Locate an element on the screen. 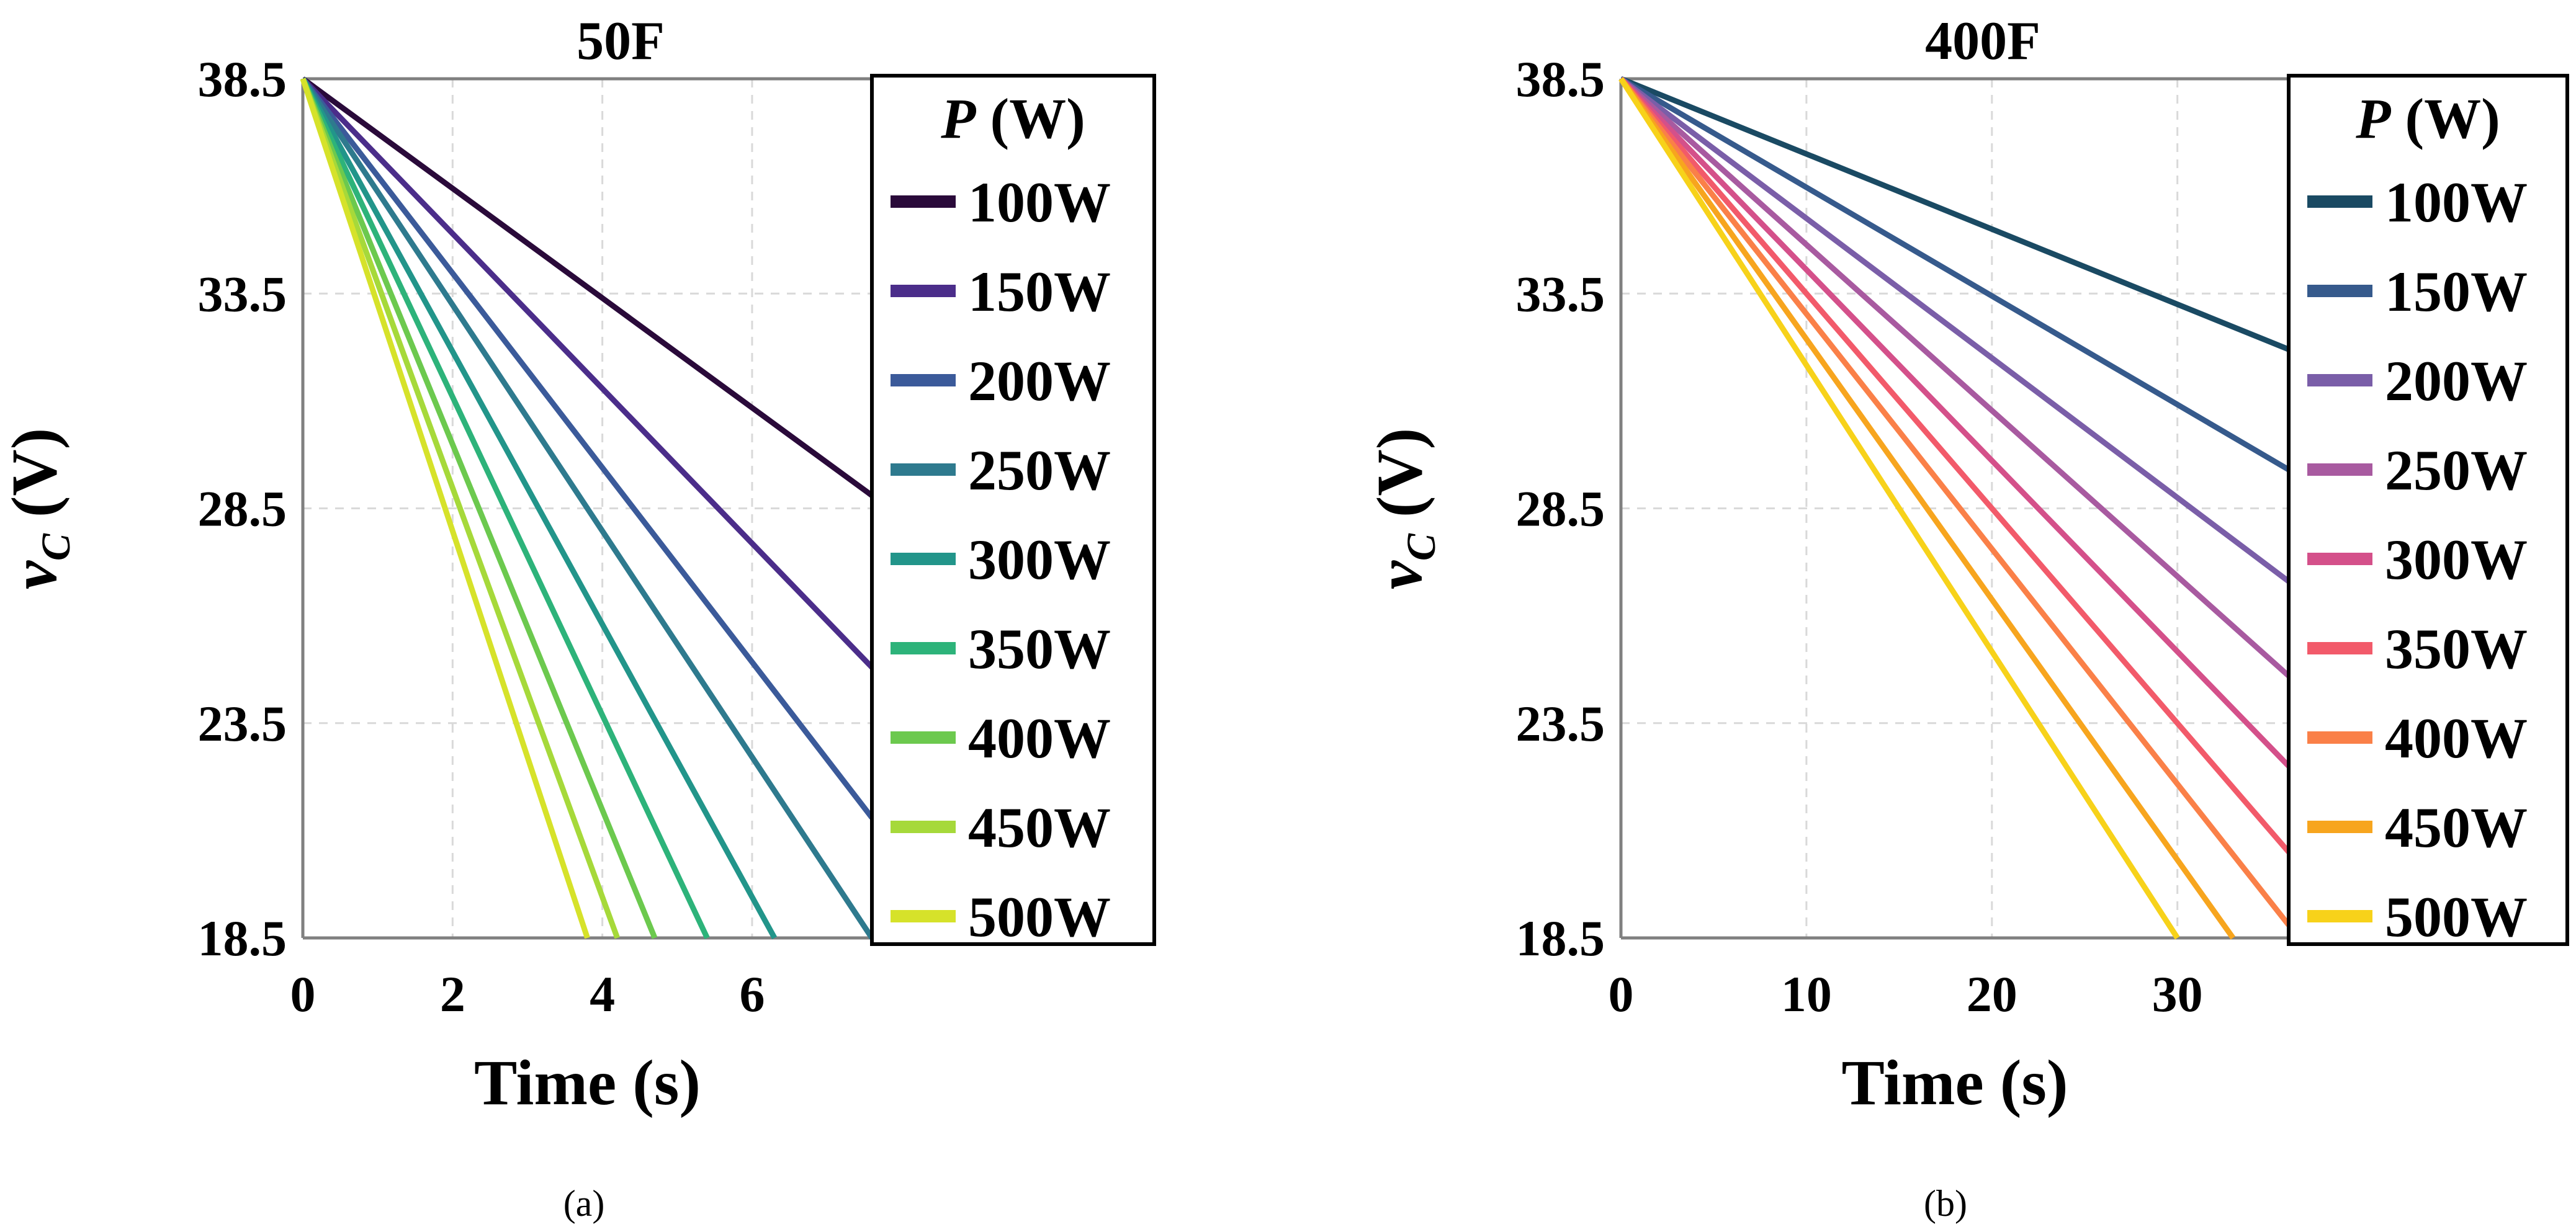 The width and height of the screenshot is (2576, 1227). series-line-400W is located at coordinates (479, 508).